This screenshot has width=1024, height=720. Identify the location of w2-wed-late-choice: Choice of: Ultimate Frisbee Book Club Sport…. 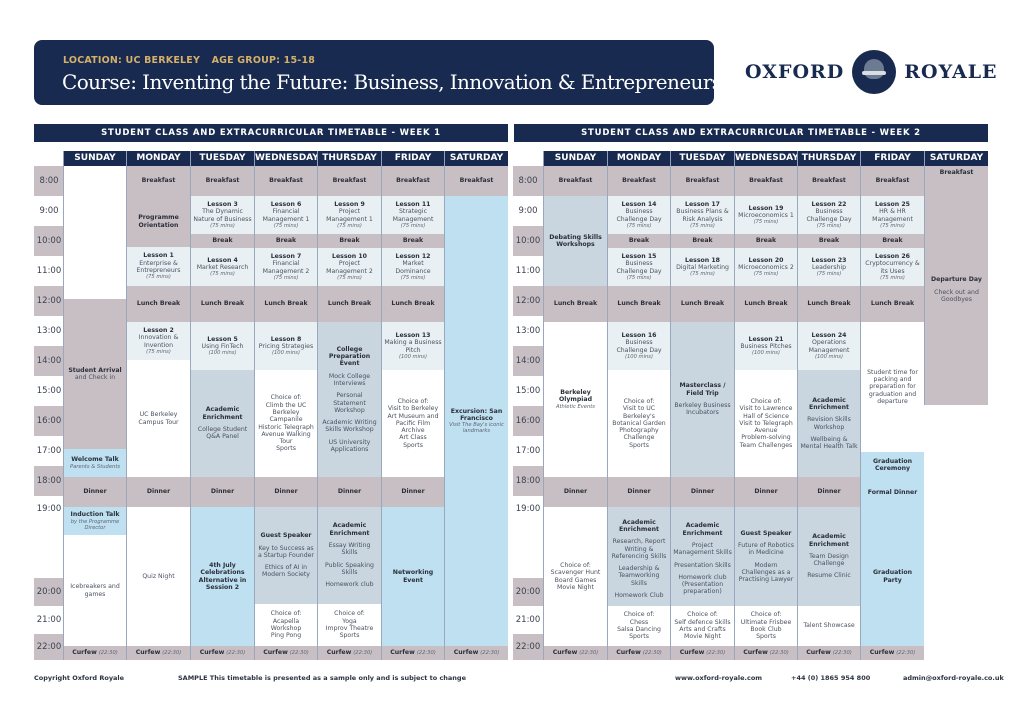
(765, 626).